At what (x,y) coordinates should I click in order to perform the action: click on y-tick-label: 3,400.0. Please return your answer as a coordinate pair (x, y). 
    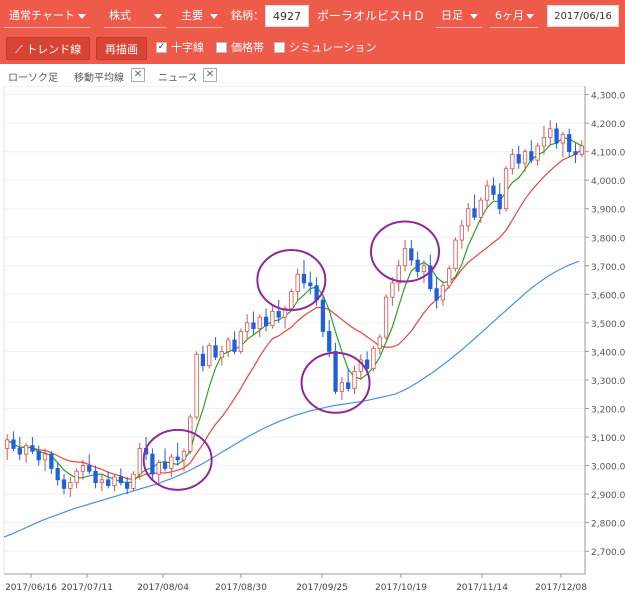
    Looking at the image, I should click on (608, 353).